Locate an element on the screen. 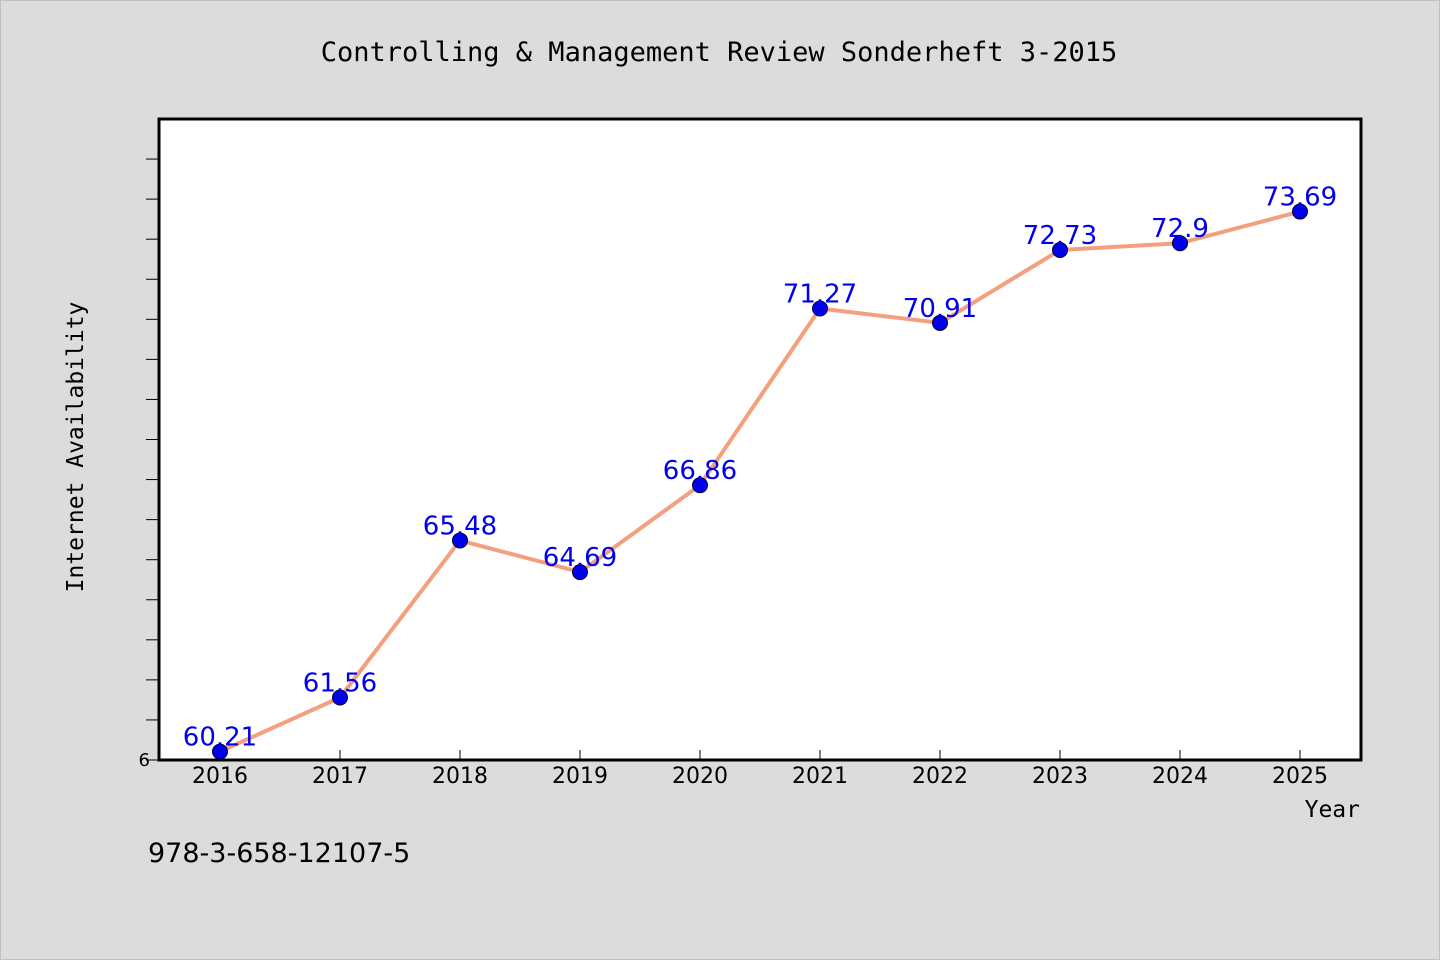 The image size is (1440, 960). x-tick-label: 2022 is located at coordinates (940, 776).